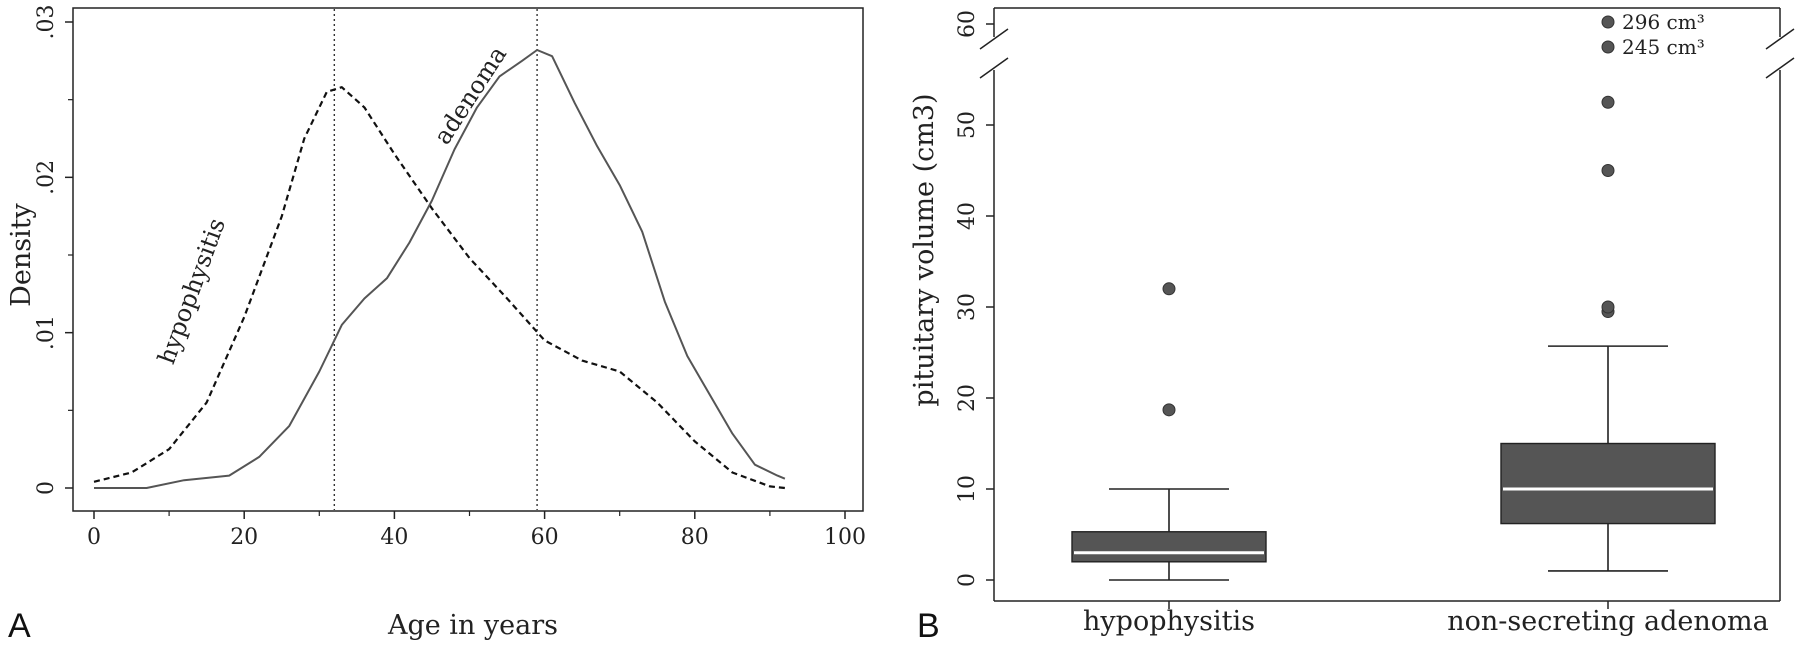 This screenshot has height=647, width=1800. I want to click on density-x-ticks: 0 20 40 60 80 100, so click(476, 530).